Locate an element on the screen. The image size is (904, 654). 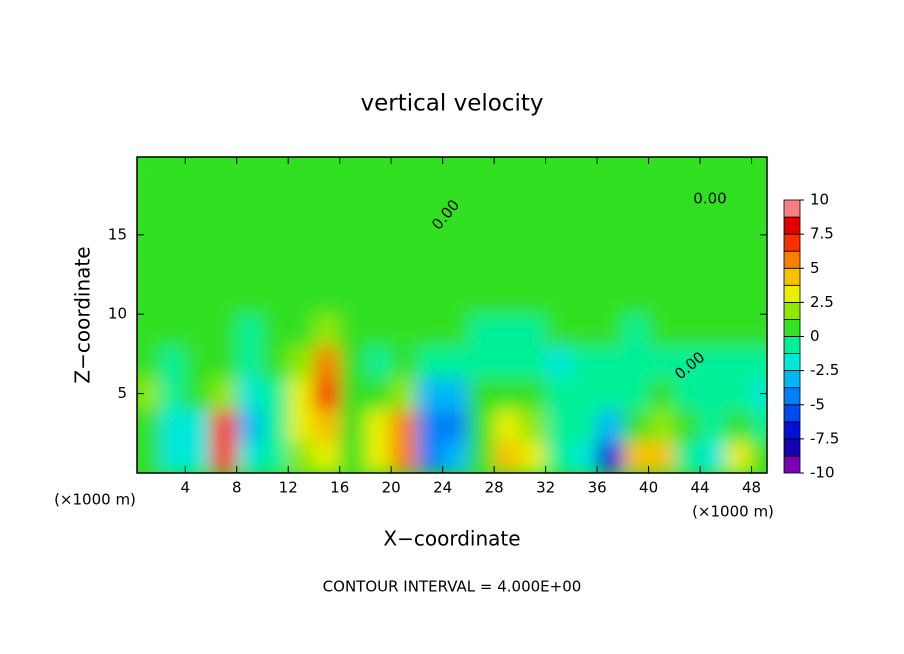
contour-label: 0.00 is located at coordinates (709, 199).